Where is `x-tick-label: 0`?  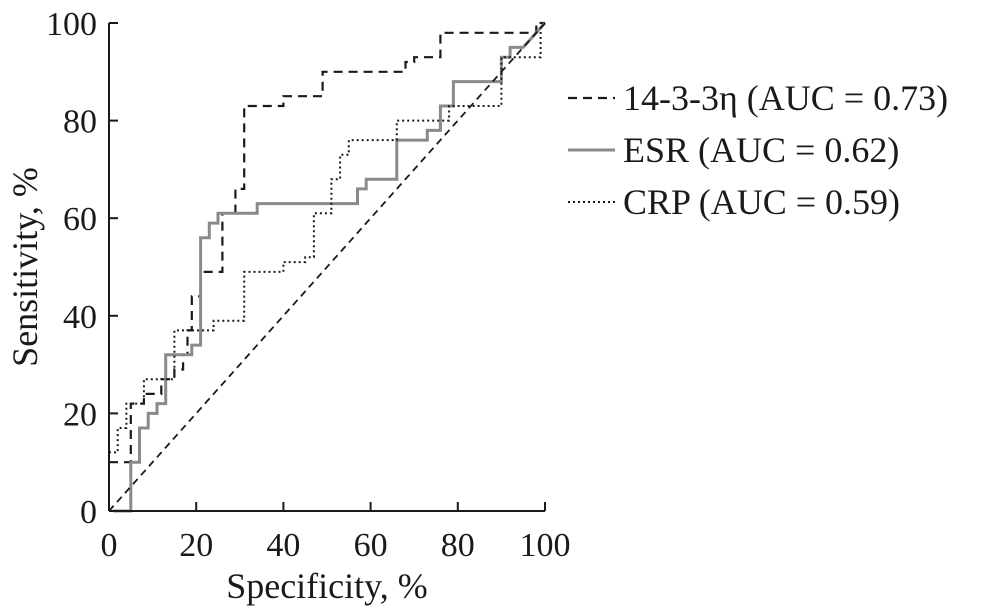
x-tick-label: 0 is located at coordinates (109, 545).